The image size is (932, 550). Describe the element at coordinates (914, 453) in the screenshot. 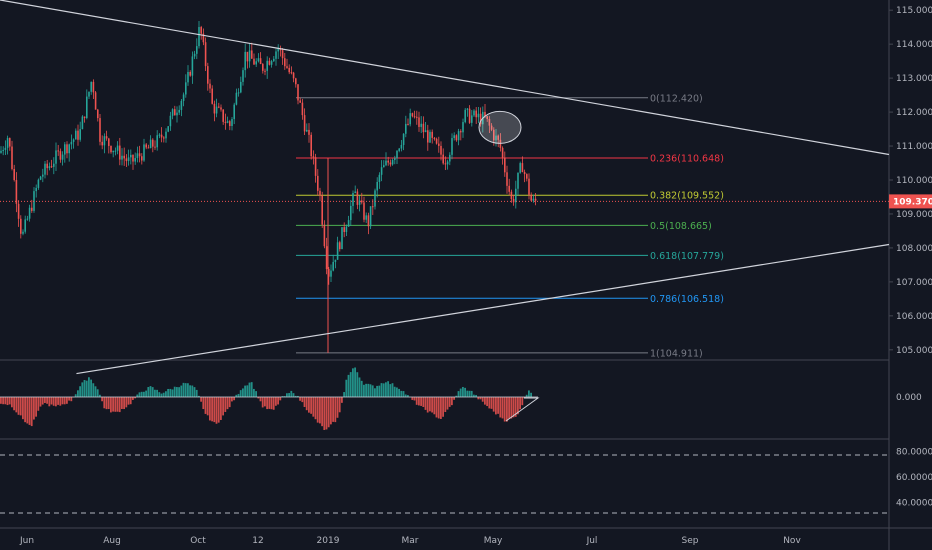

I see `rsi-tick-label: 80.0000` at that location.